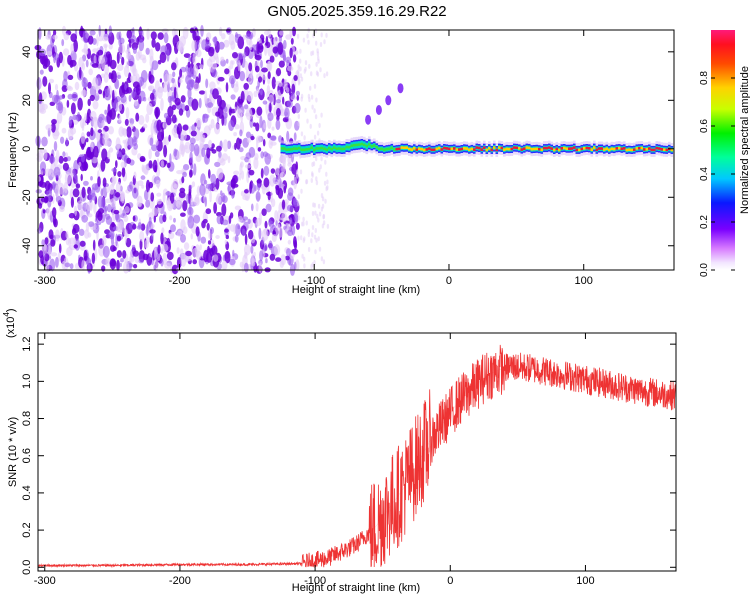 The height and width of the screenshot is (605, 750). Describe the element at coordinates (27, 246) in the screenshot. I see `spec-ytick-label: -40` at that location.